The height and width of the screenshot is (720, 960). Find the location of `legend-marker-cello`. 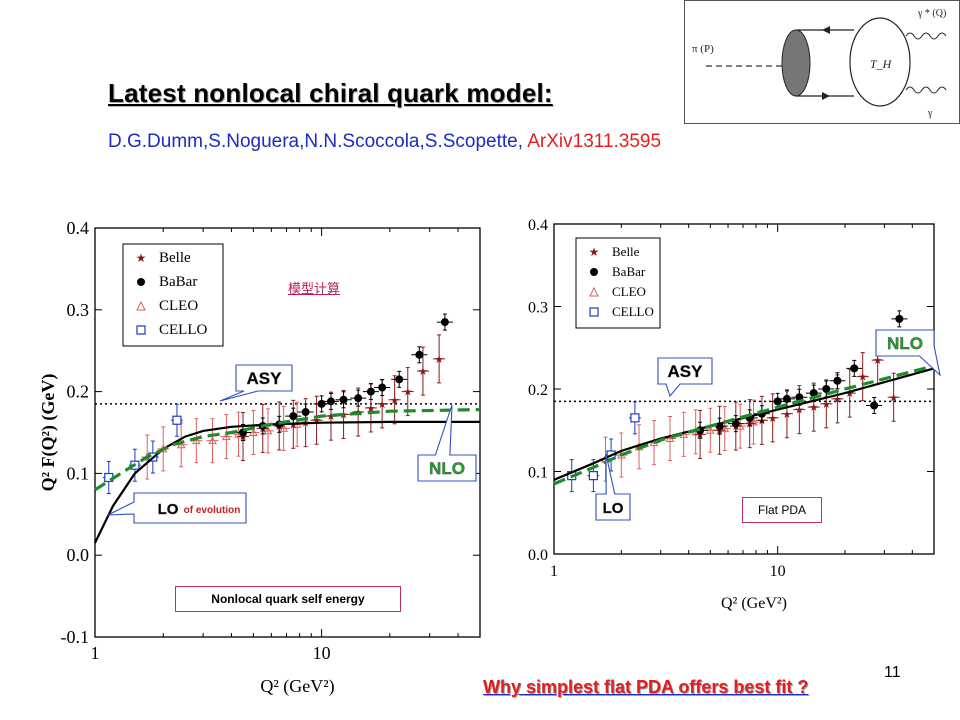

legend-marker-cello is located at coordinates (594, 312).